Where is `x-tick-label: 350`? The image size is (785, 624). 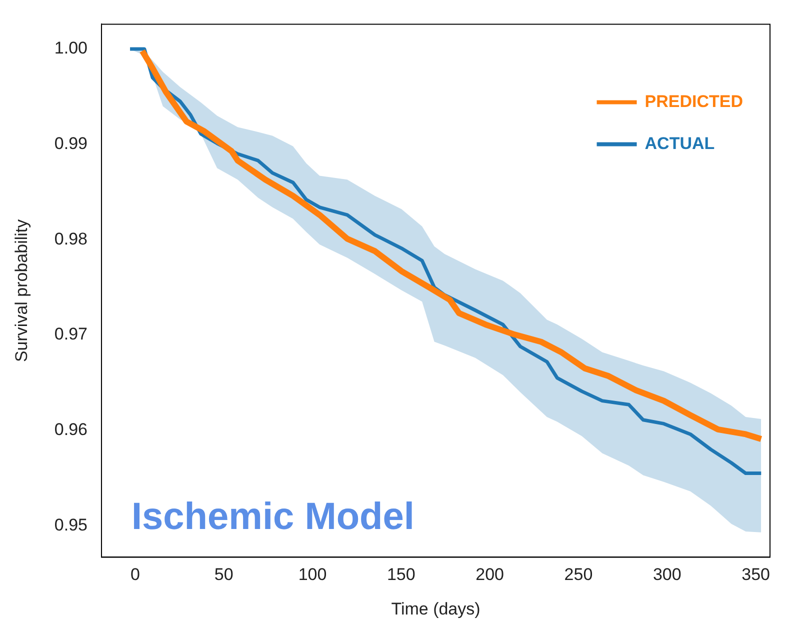 x-tick-label: 350 is located at coordinates (756, 574).